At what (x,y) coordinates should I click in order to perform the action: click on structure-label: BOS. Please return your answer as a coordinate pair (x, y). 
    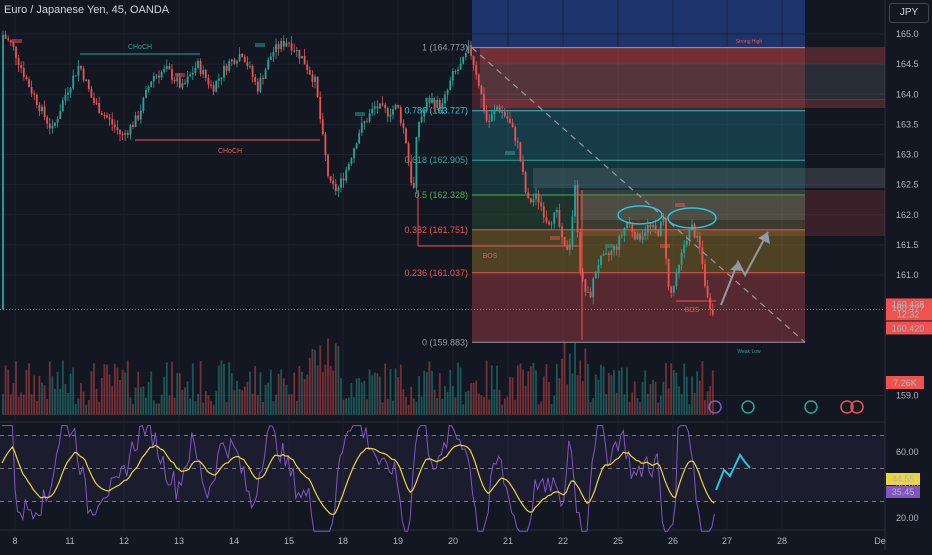
    Looking at the image, I should click on (490, 256).